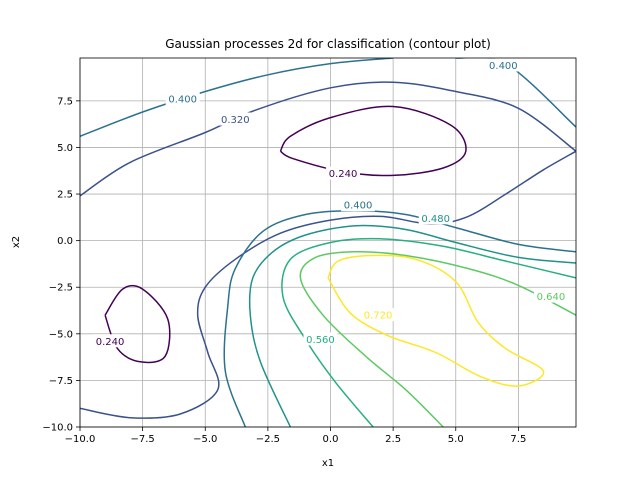 This screenshot has height=480, width=640. Describe the element at coordinates (61, 288) in the screenshot. I see `y-tick-label-3: −2.5` at that location.